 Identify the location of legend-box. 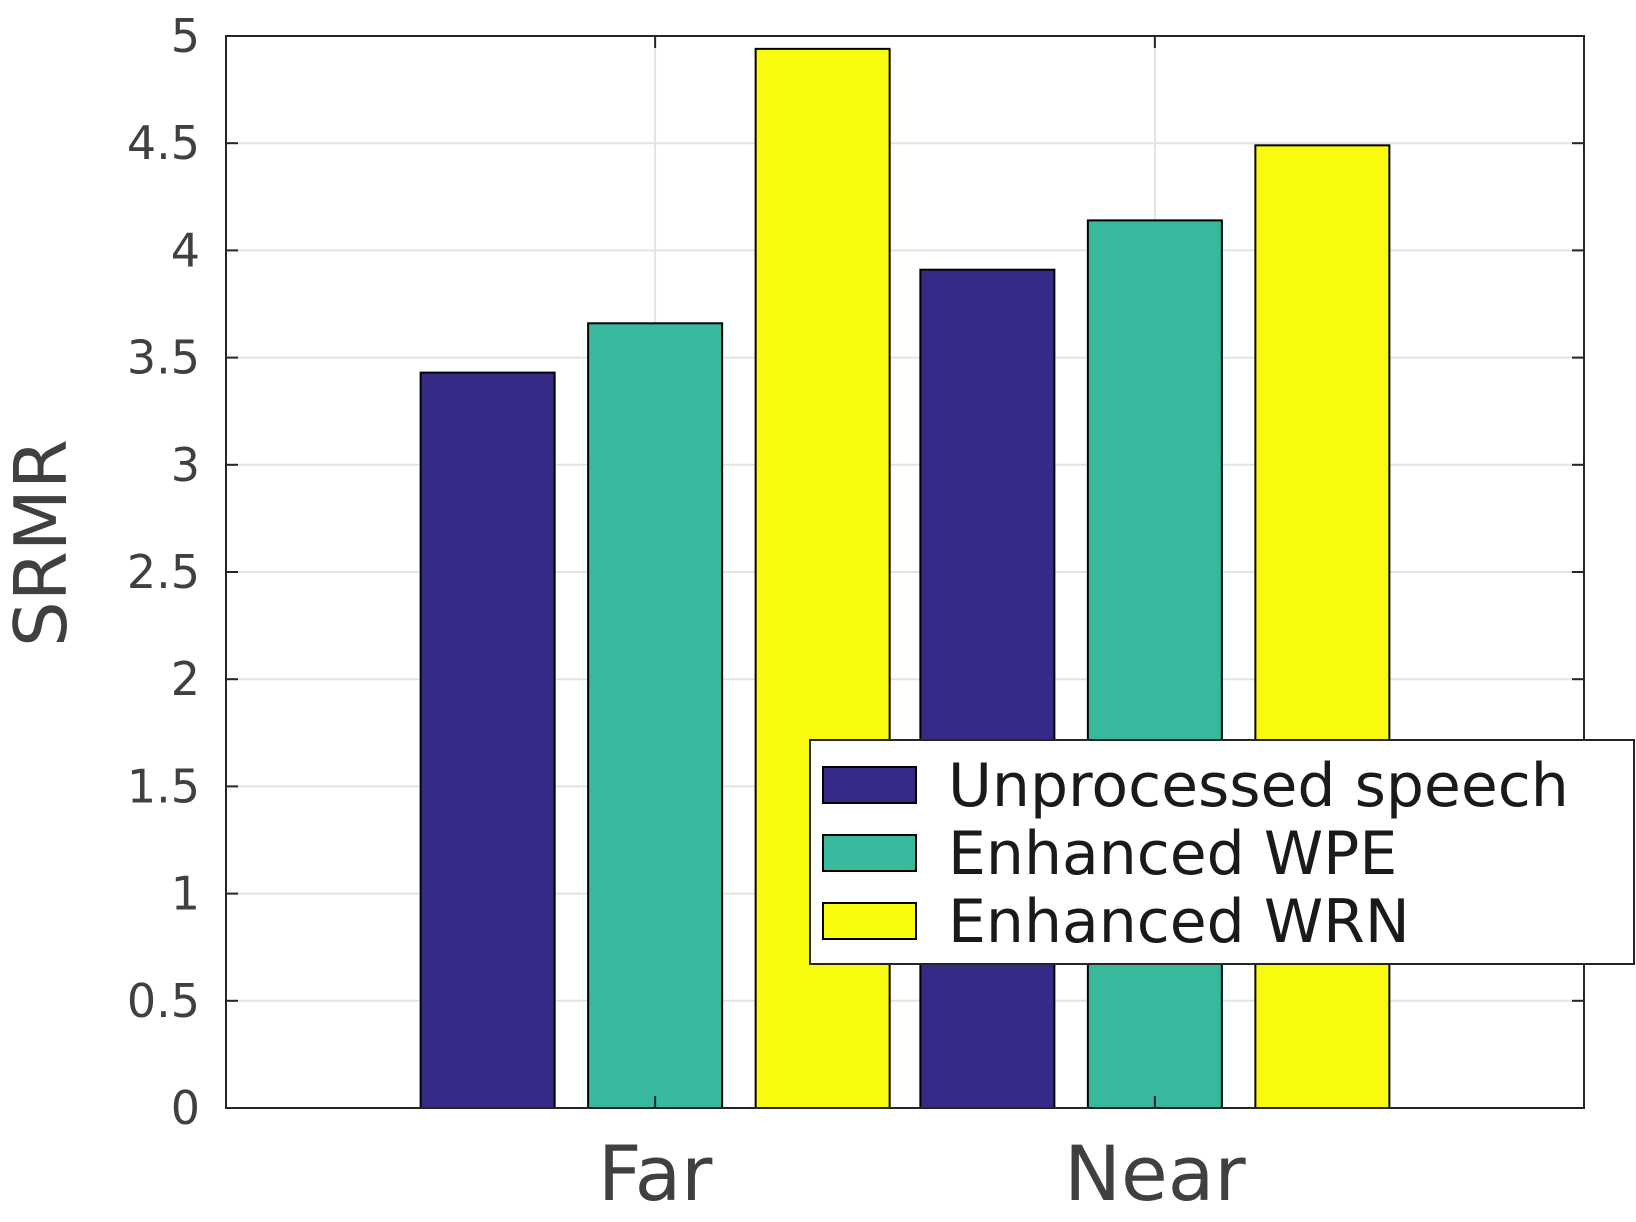
(1222, 852).